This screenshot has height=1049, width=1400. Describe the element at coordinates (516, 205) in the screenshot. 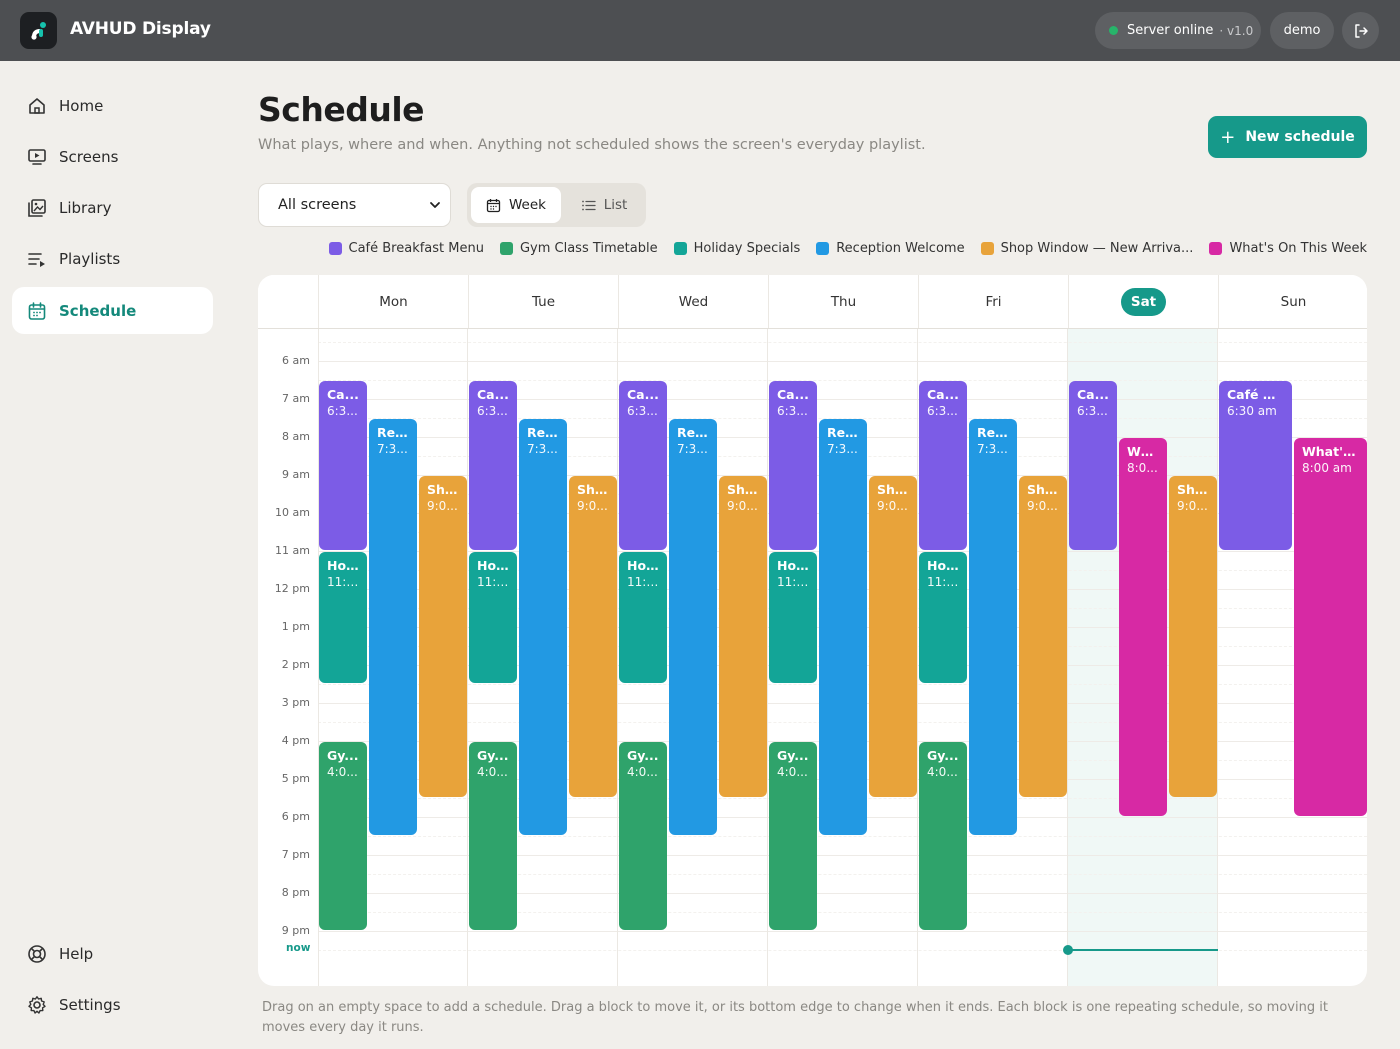

I see `week-view-button: Week` at that location.